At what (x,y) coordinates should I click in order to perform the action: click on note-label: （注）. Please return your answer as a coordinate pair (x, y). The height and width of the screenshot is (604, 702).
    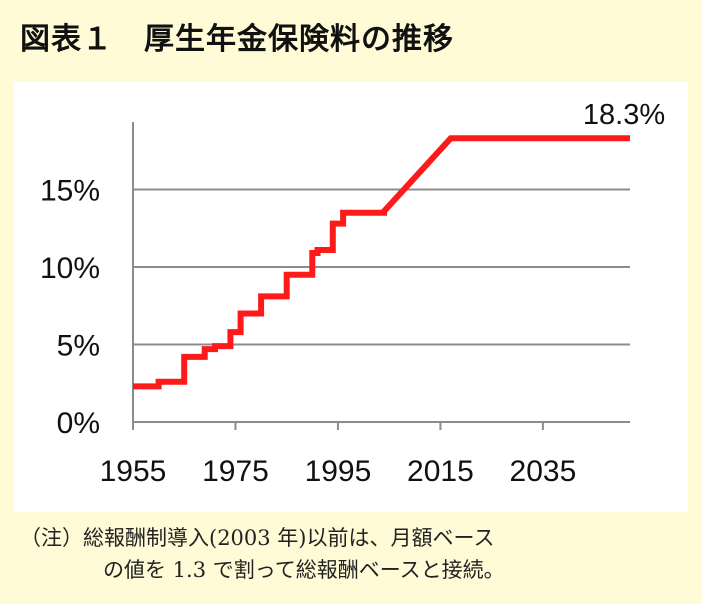
    Looking at the image, I should click on (51, 538).